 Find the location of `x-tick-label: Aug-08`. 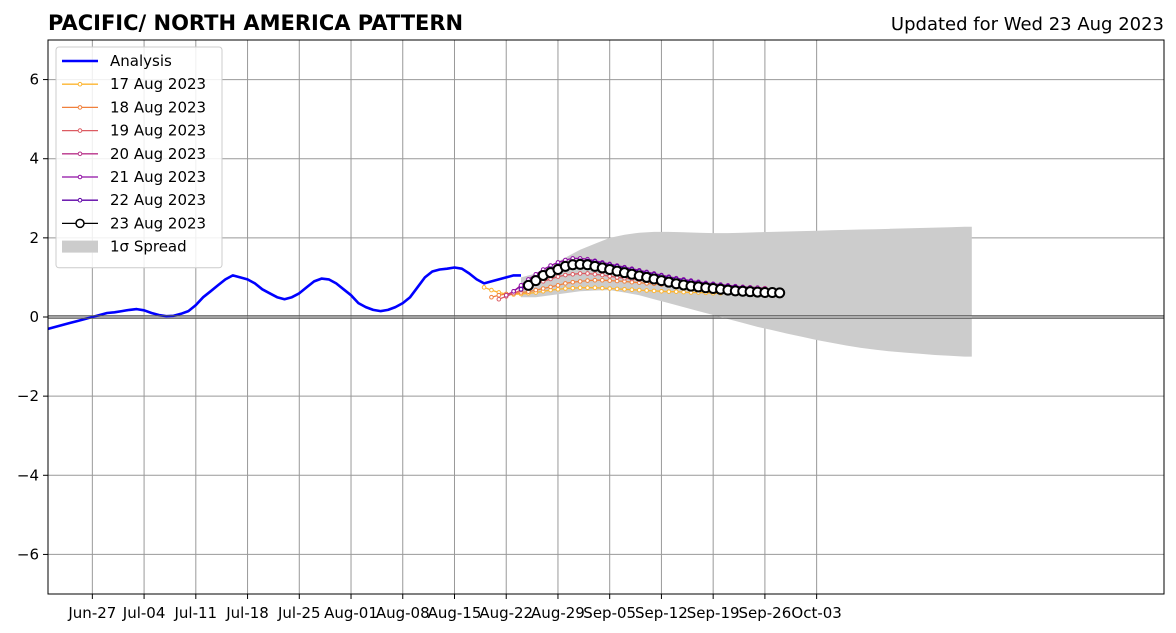

x-tick-label: Aug-08 is located at coordinates (403, 613).